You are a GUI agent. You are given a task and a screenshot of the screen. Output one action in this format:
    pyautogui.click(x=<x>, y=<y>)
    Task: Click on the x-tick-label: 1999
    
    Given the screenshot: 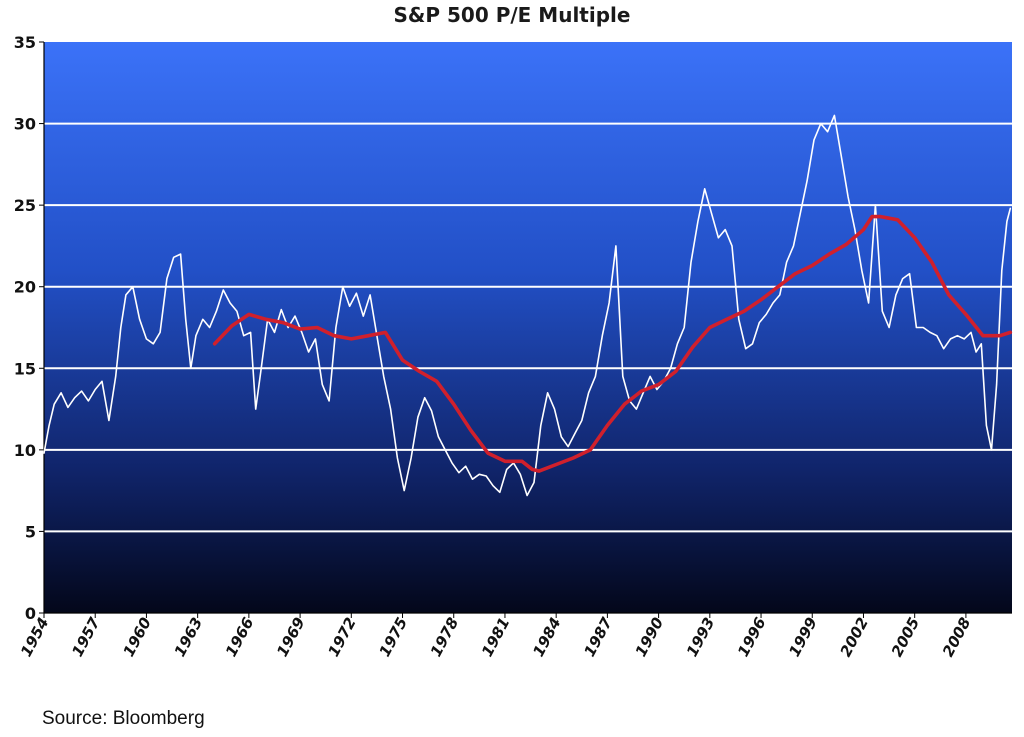 What is the action you would take?
    pyautogui.click(x=802, y=636)
    